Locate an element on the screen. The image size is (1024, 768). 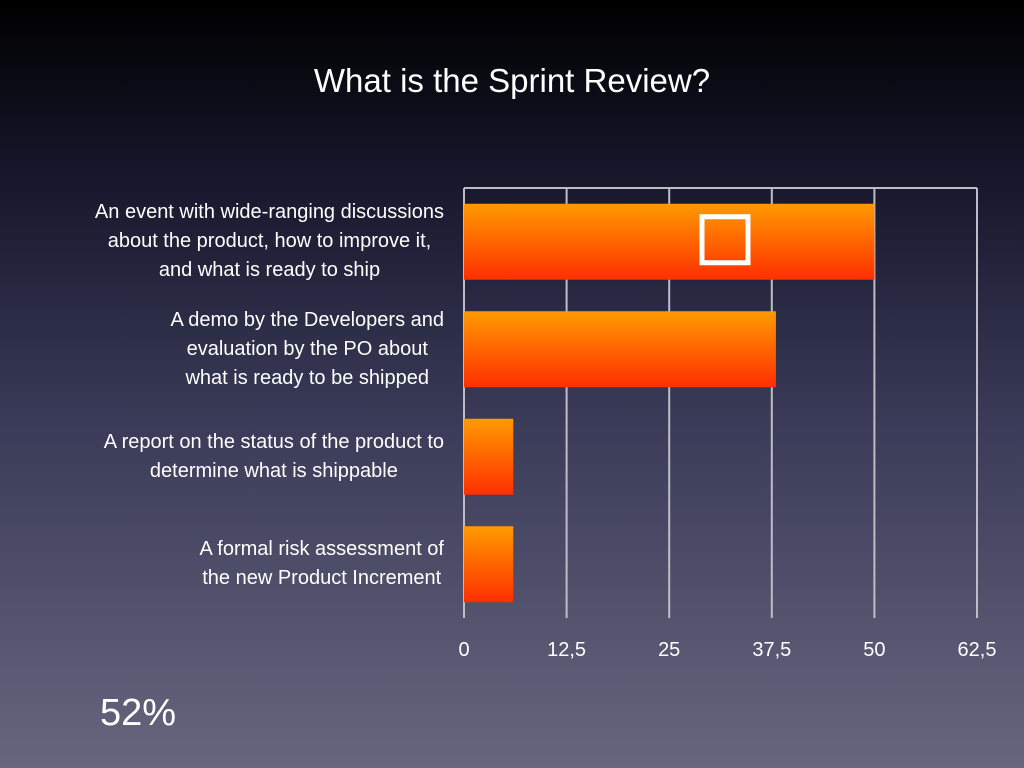
slide-title: What is the Sprint Review? is located at coordinates (512, 80).